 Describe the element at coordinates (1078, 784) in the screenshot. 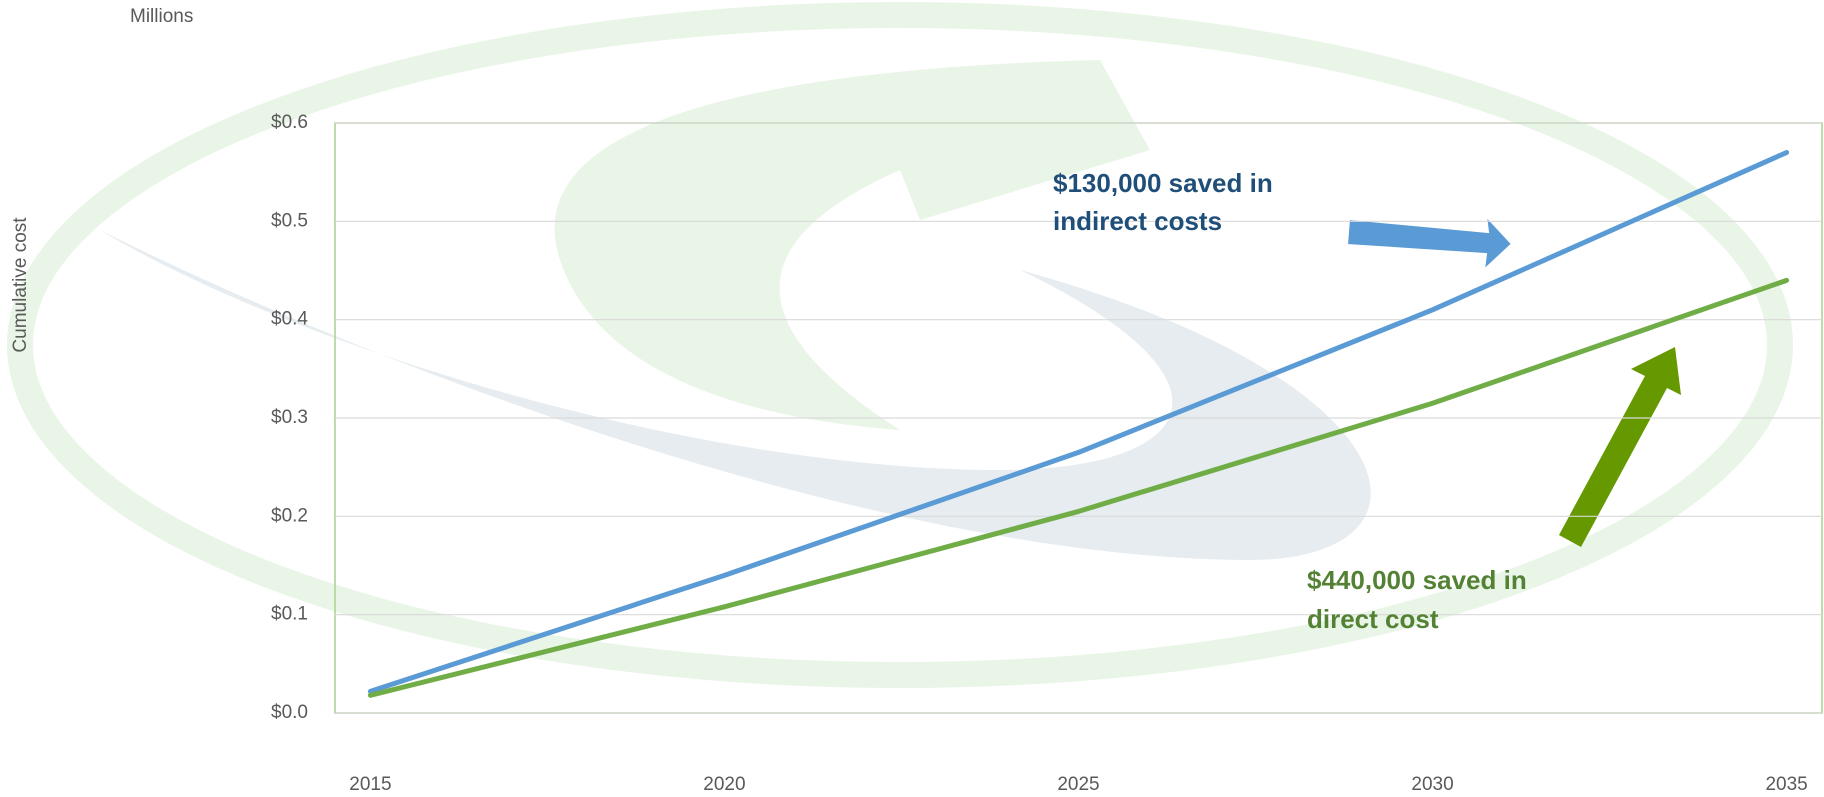

I see `x-tick-label: 2025` at that location.